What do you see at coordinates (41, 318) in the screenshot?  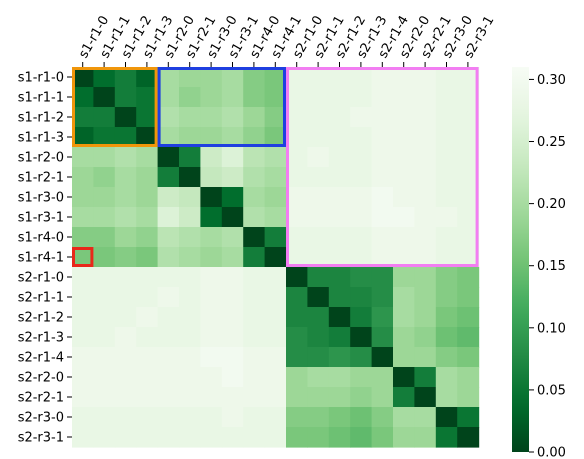 I see `row-label-s2-r1-2: s2-r1-2` at bounding box center [41, 318].